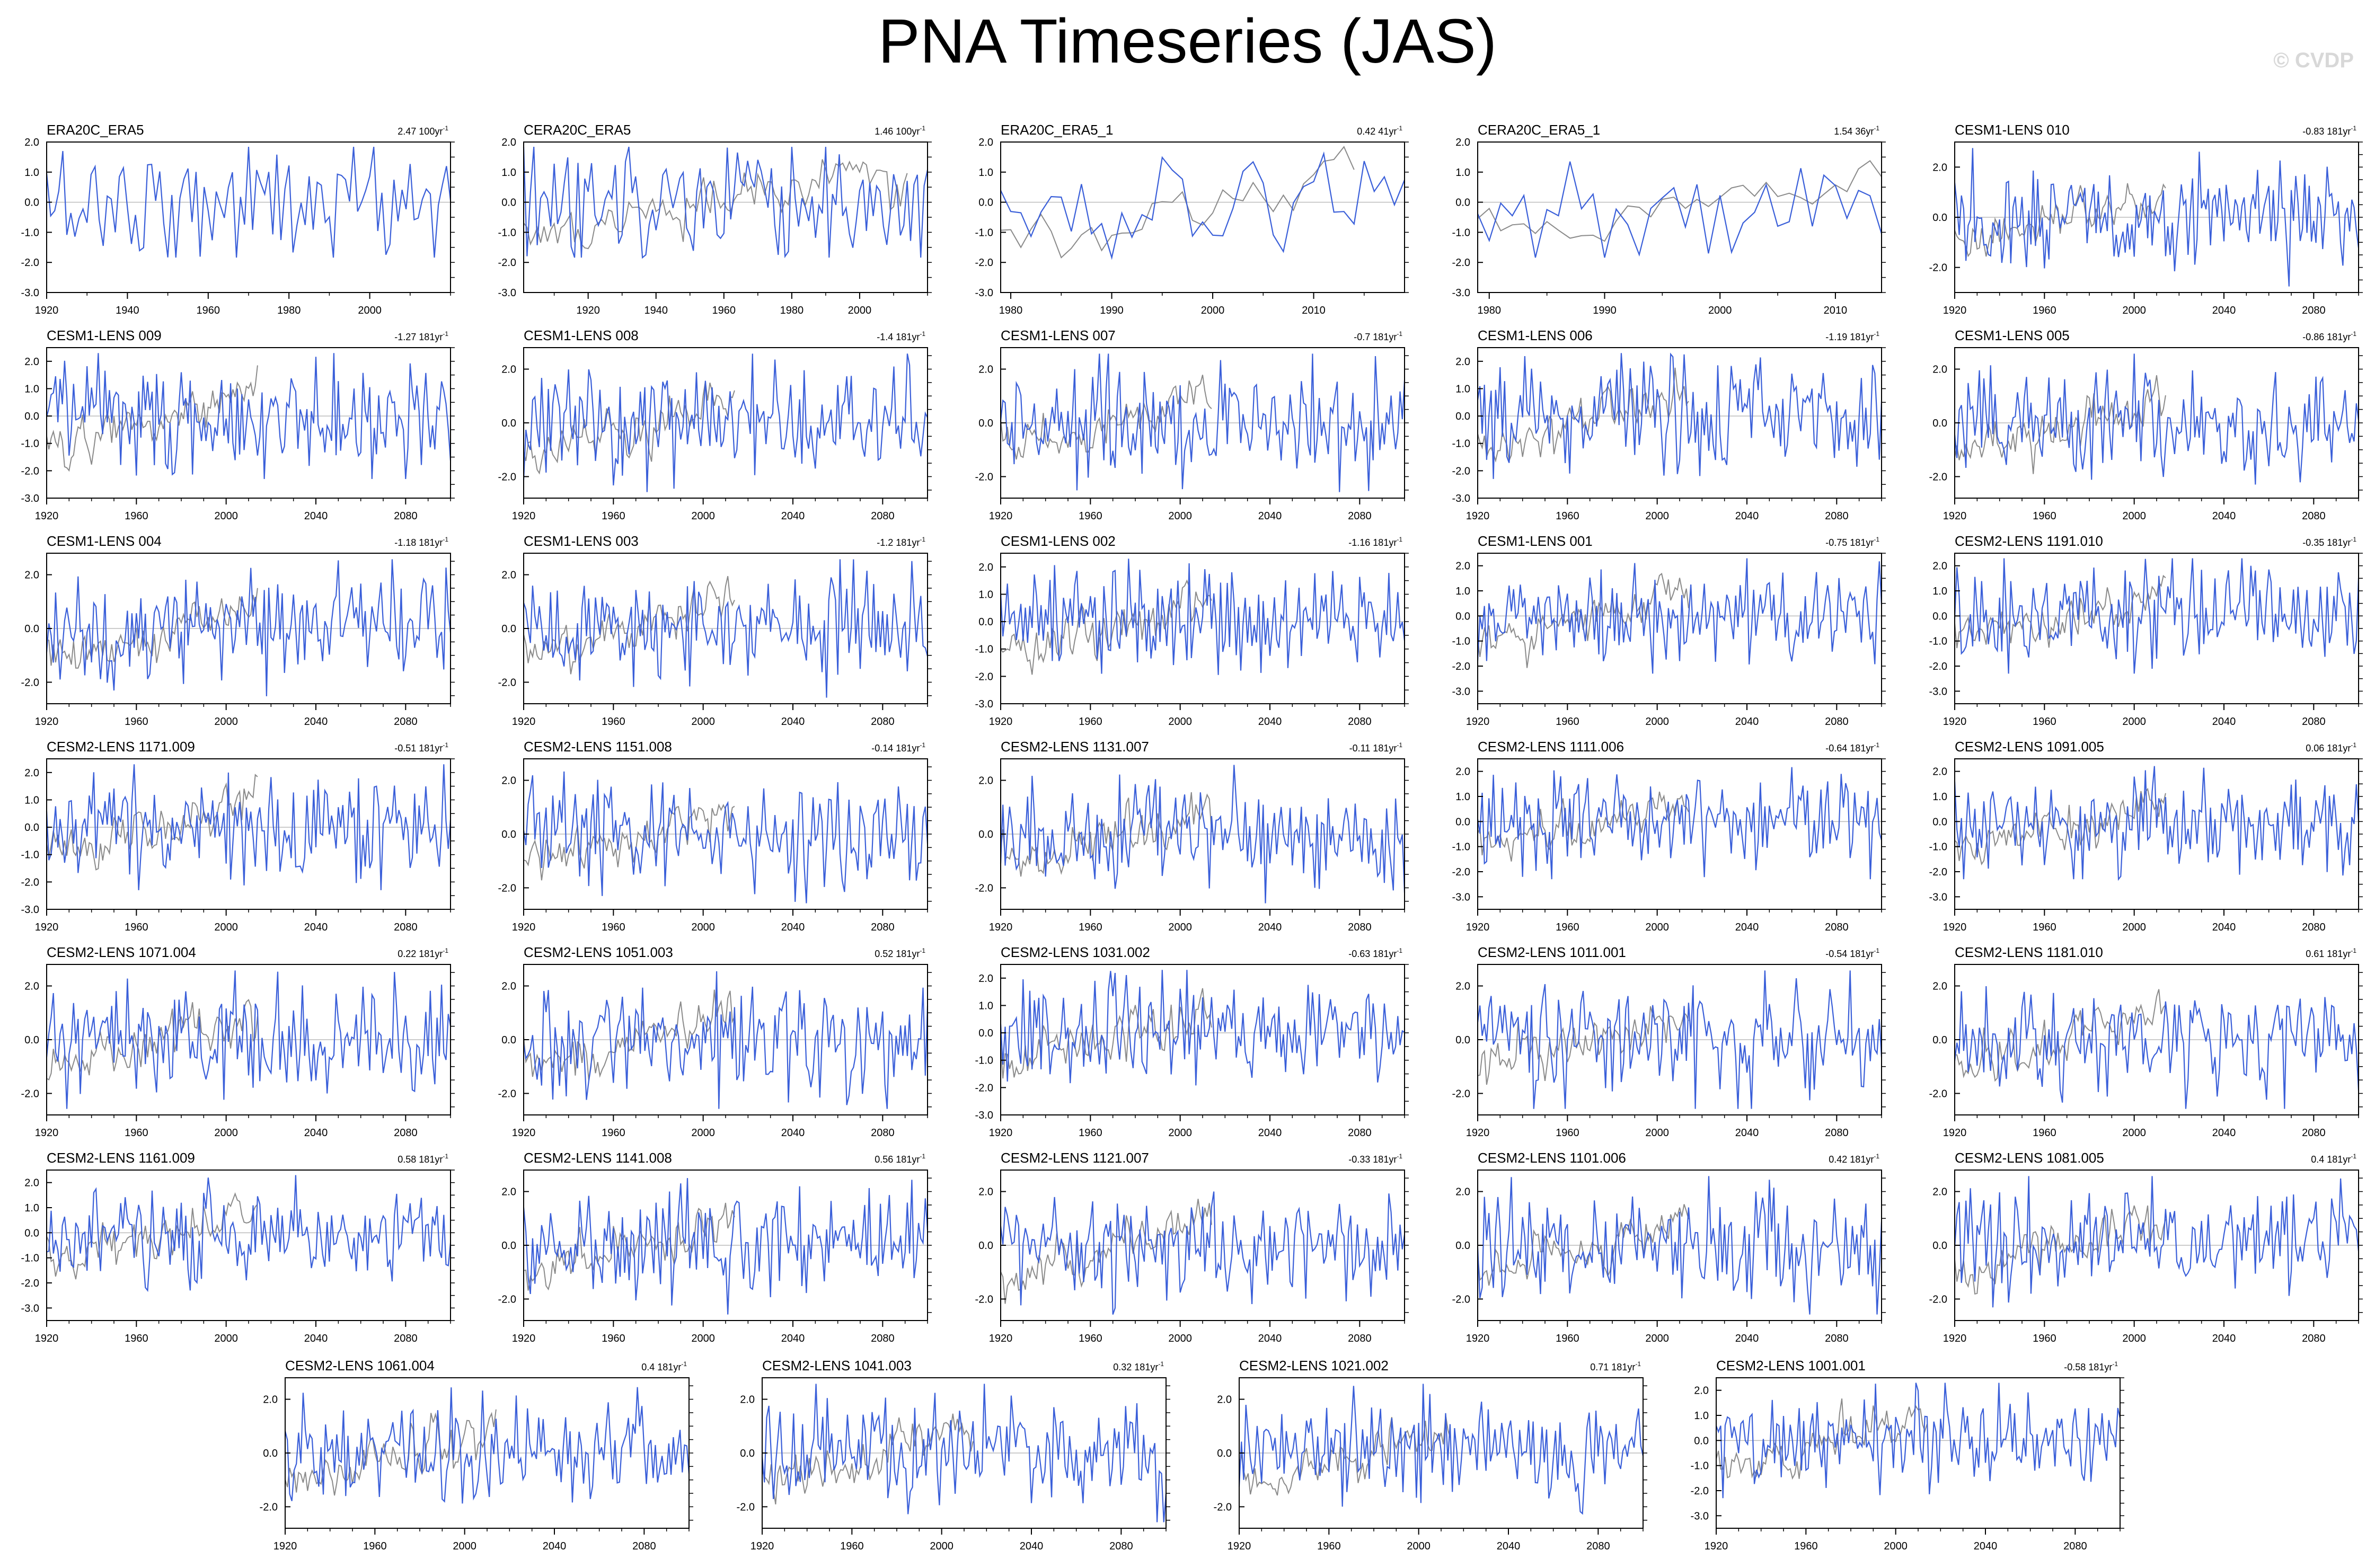 The height and width of the screenshot is (1568, 2375). What do you see at coordinates (1112, 310) in the screenshot?
I see `x-tick-label: 1990` at bounding box center [1112, 310].